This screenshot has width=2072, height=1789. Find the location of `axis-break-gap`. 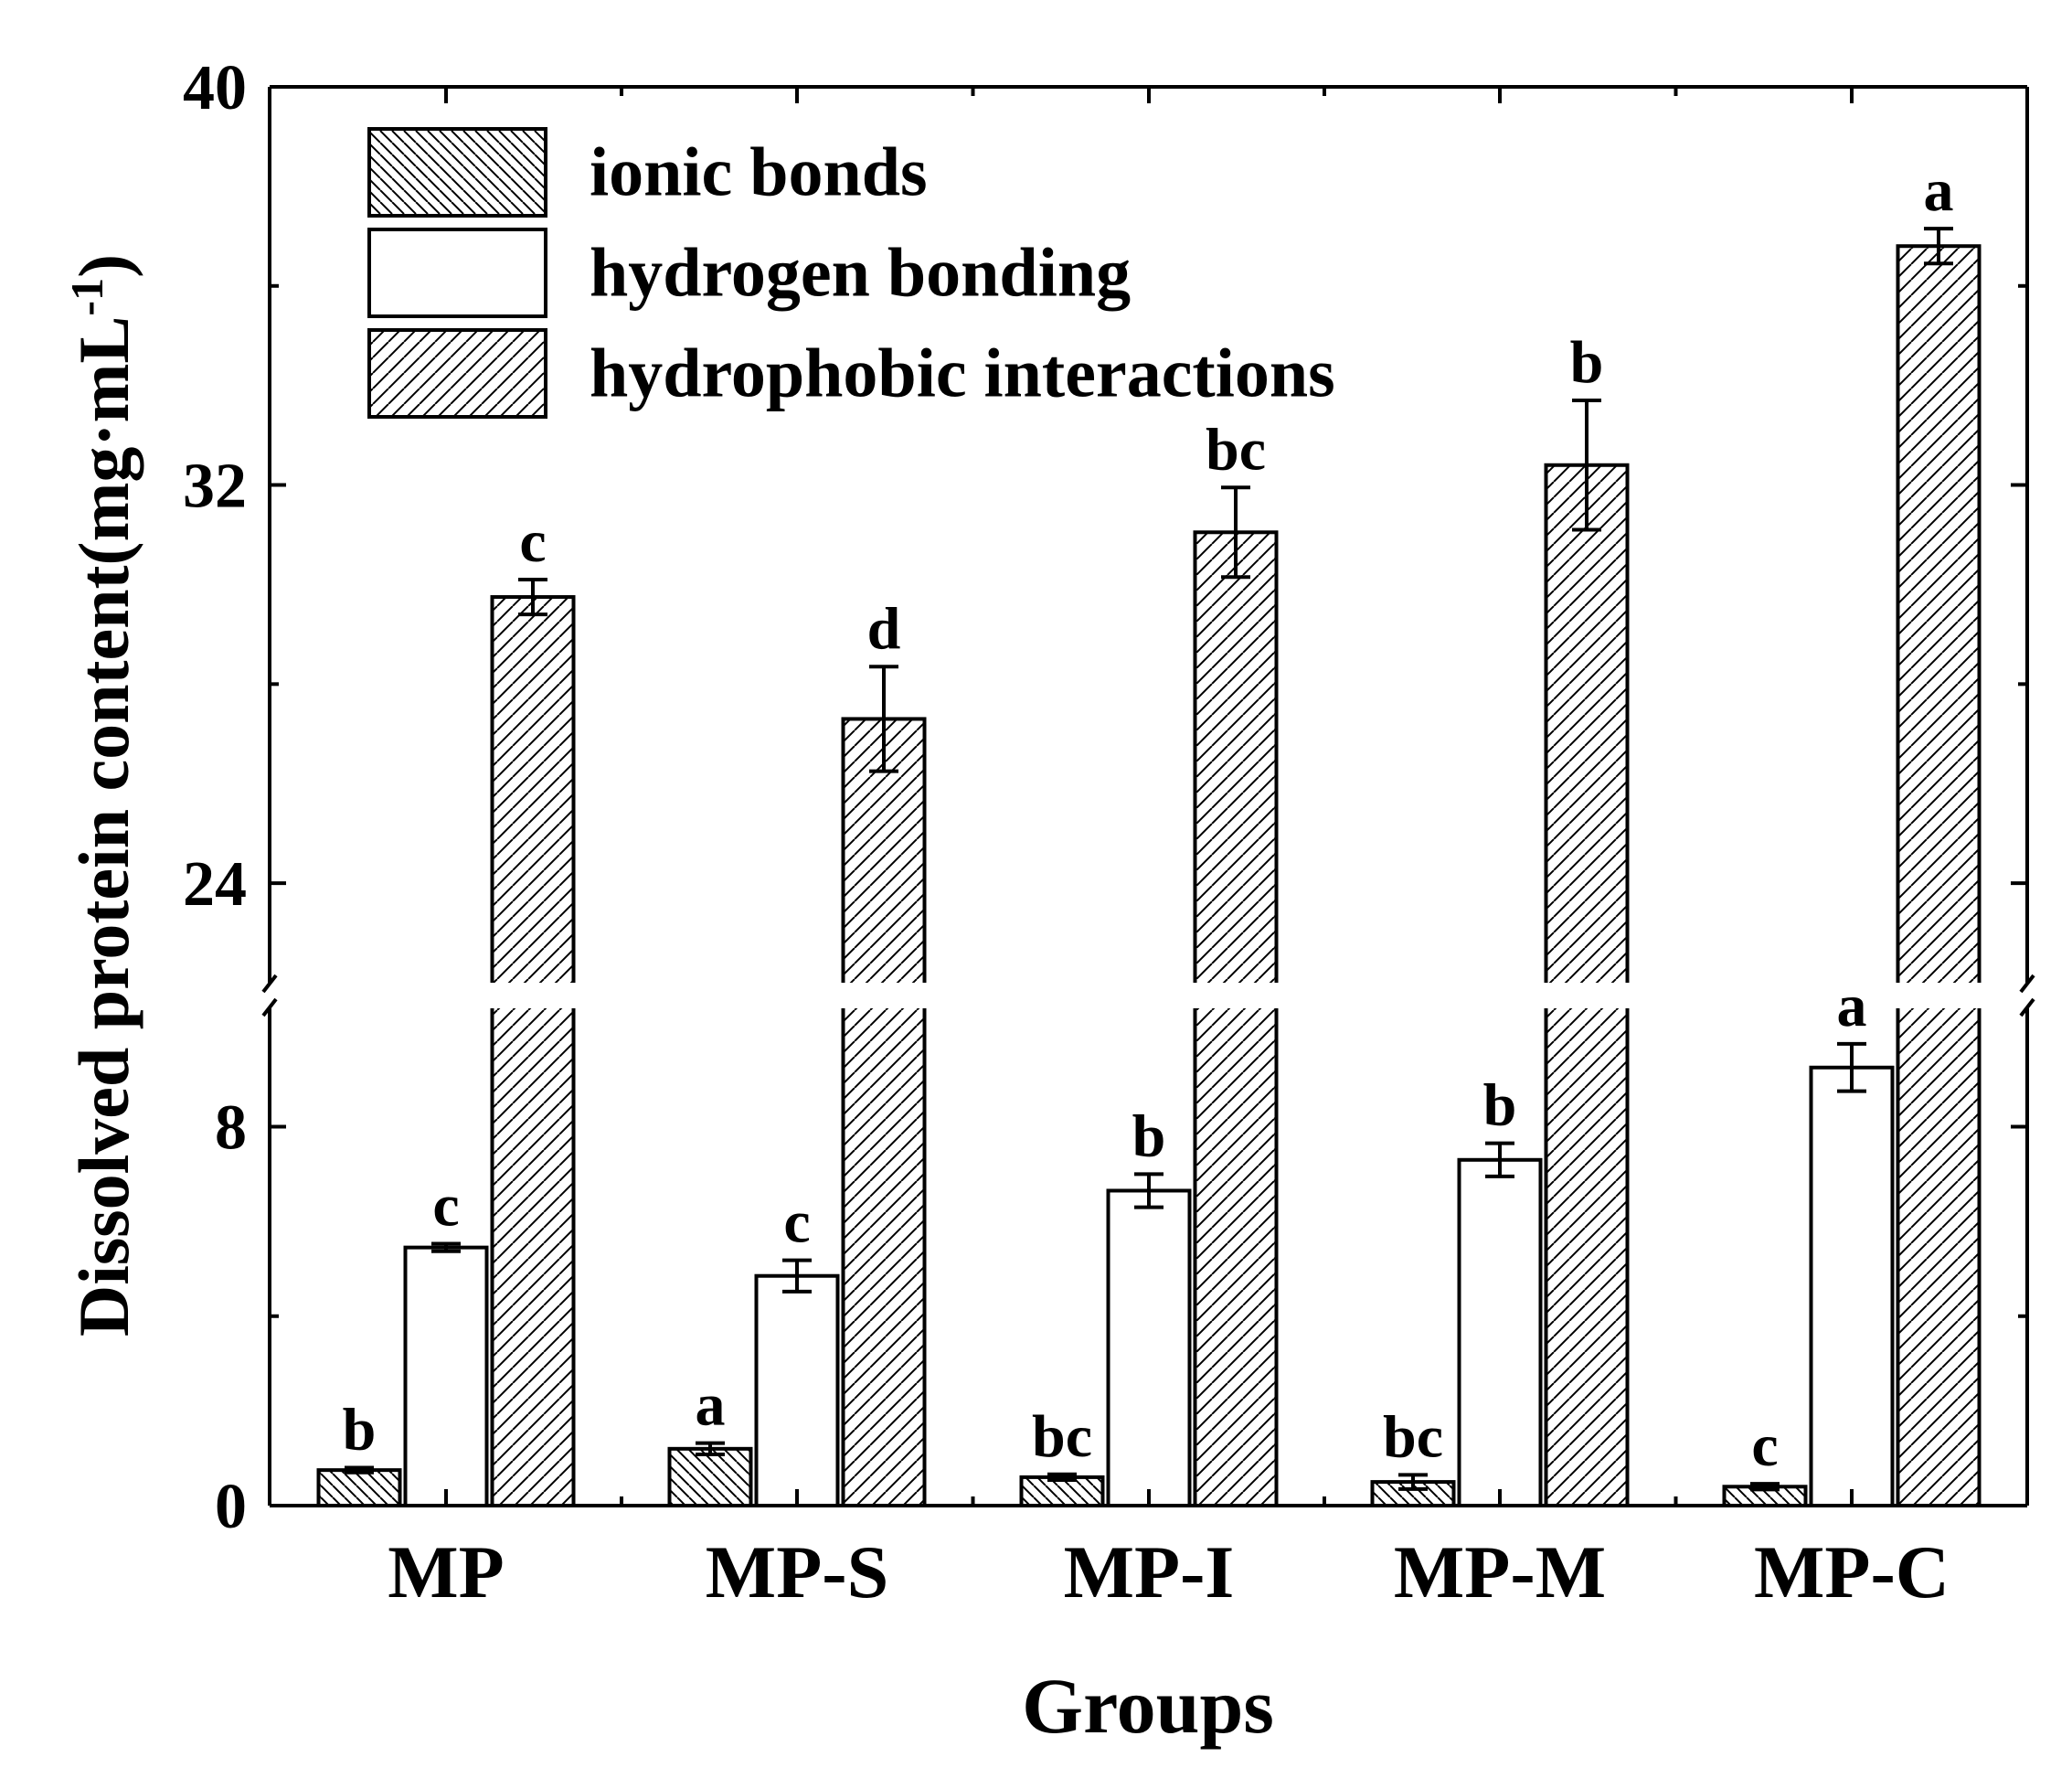

axis-break-gap is located at coordinates (1148, 996).